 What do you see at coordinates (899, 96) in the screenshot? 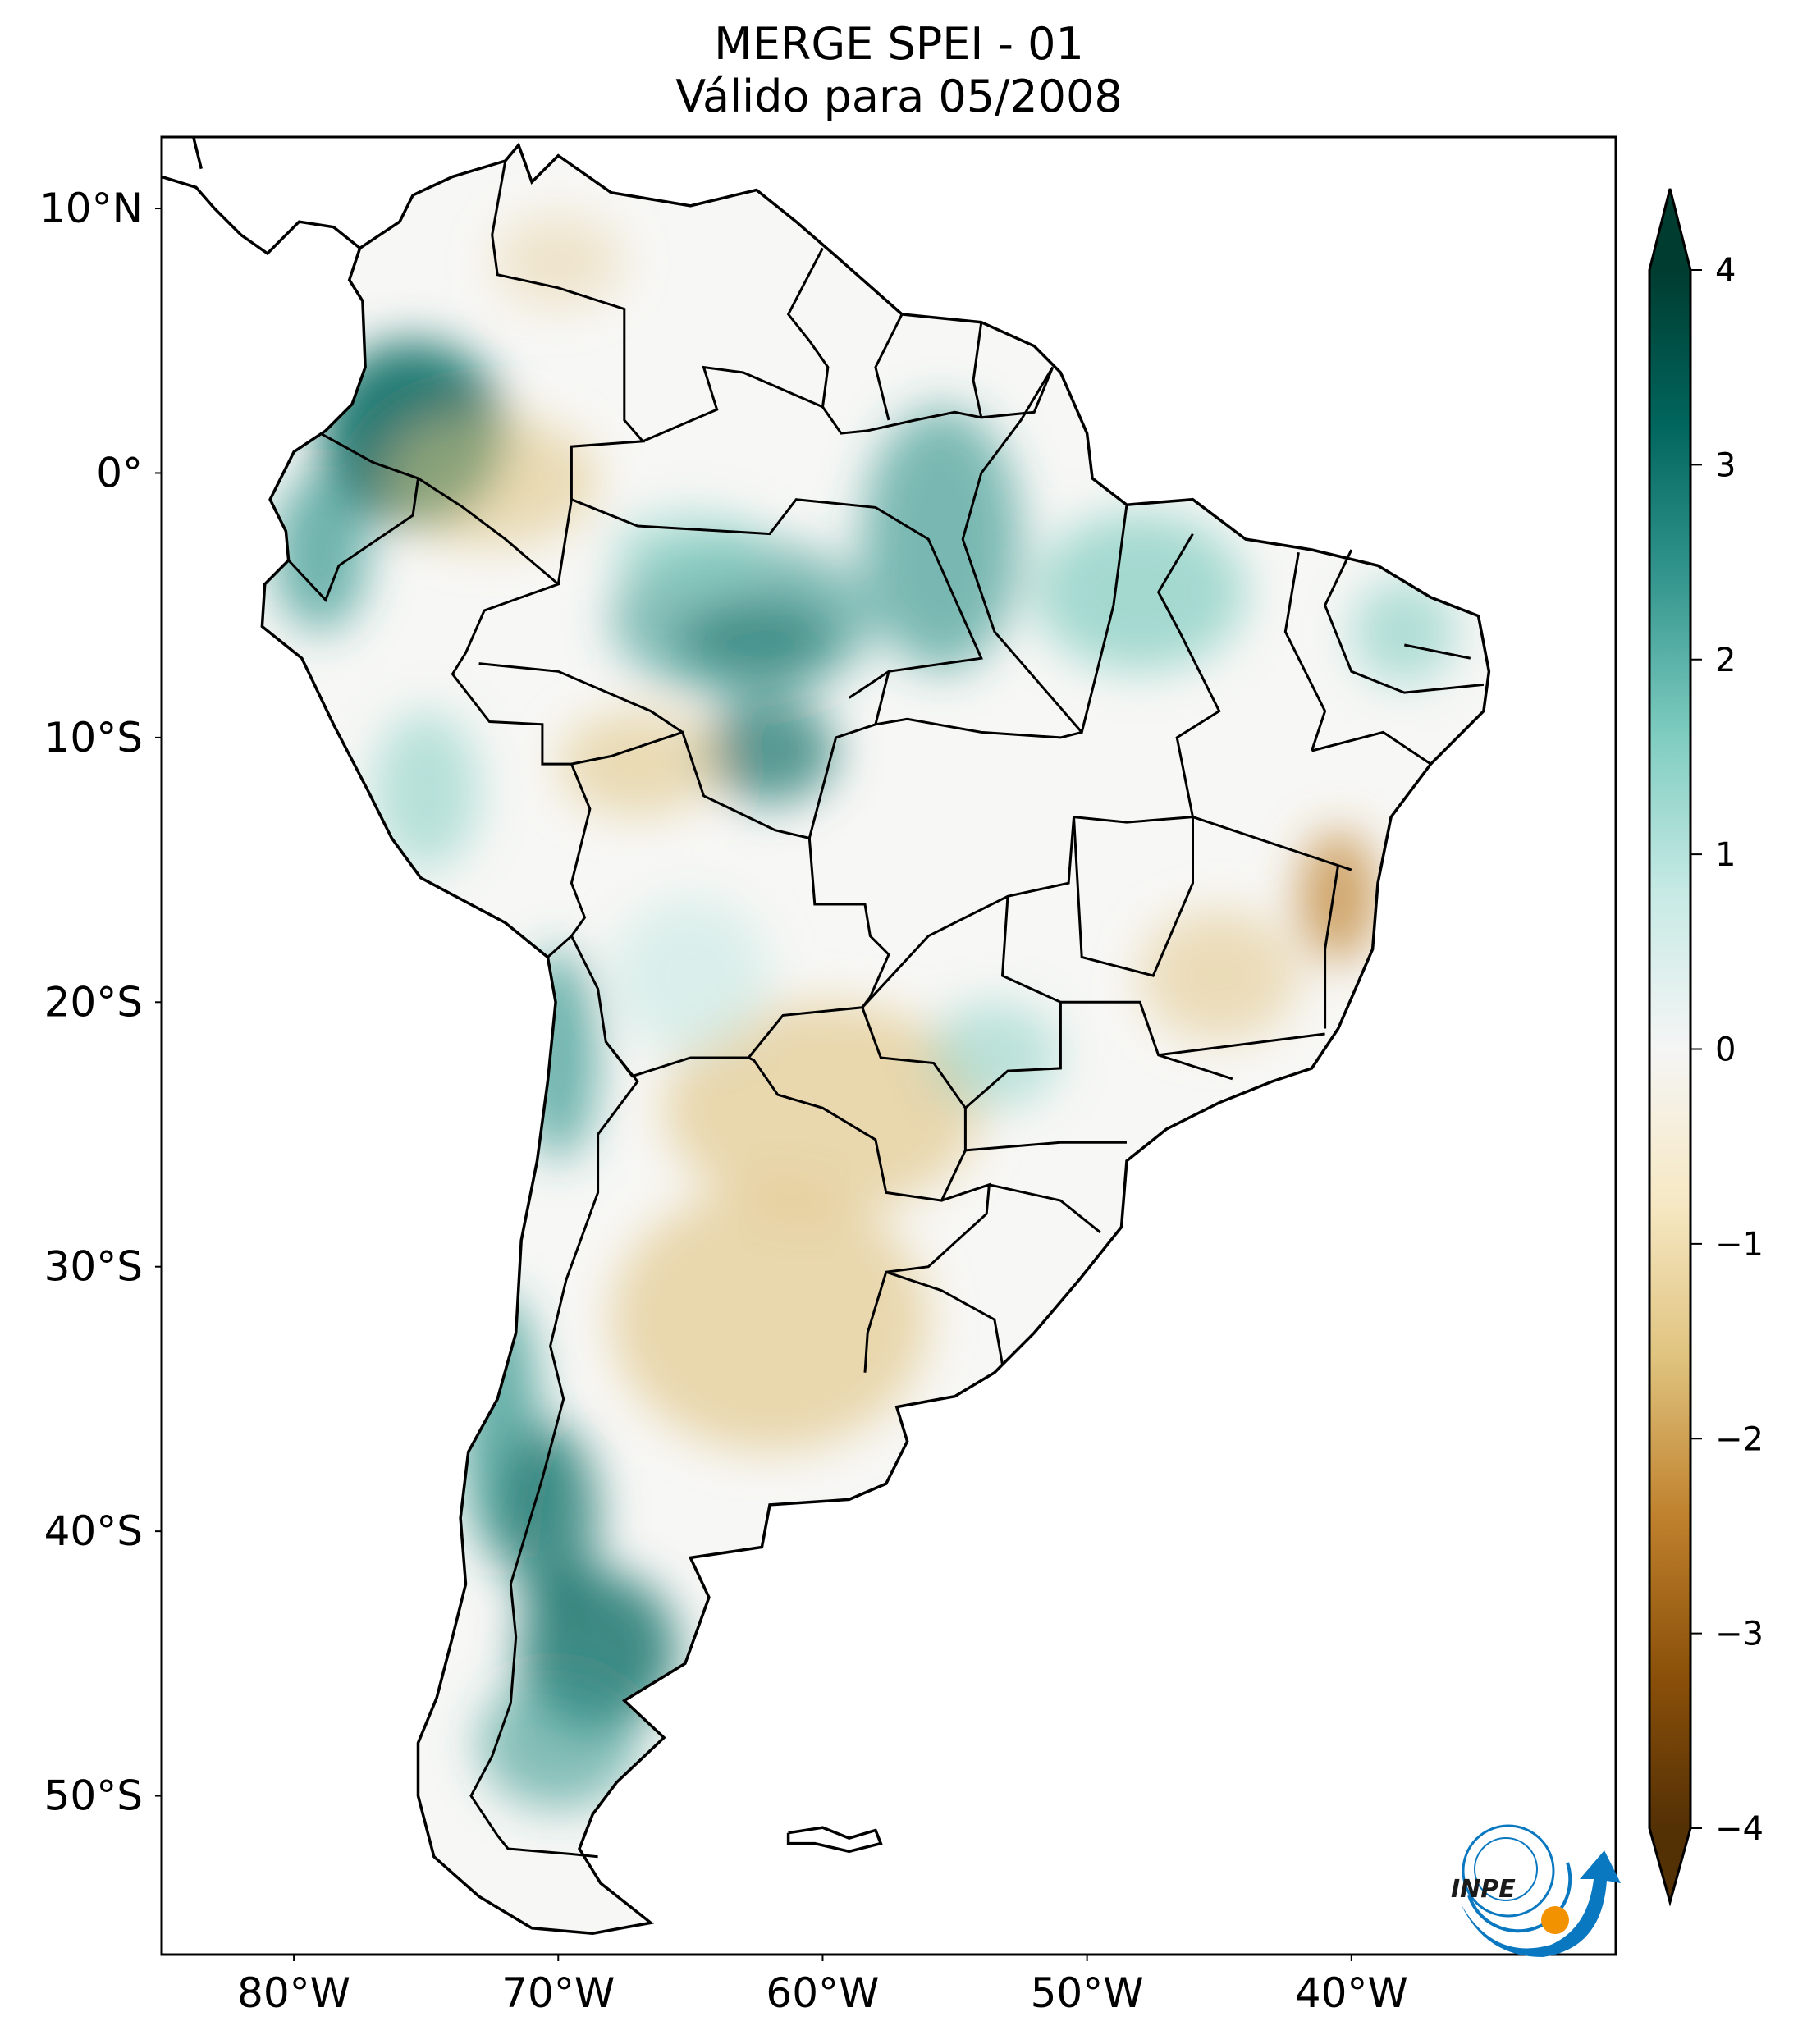
I see `map-subtitle: Válido para 05/2008` at bounding box center [899, 96].